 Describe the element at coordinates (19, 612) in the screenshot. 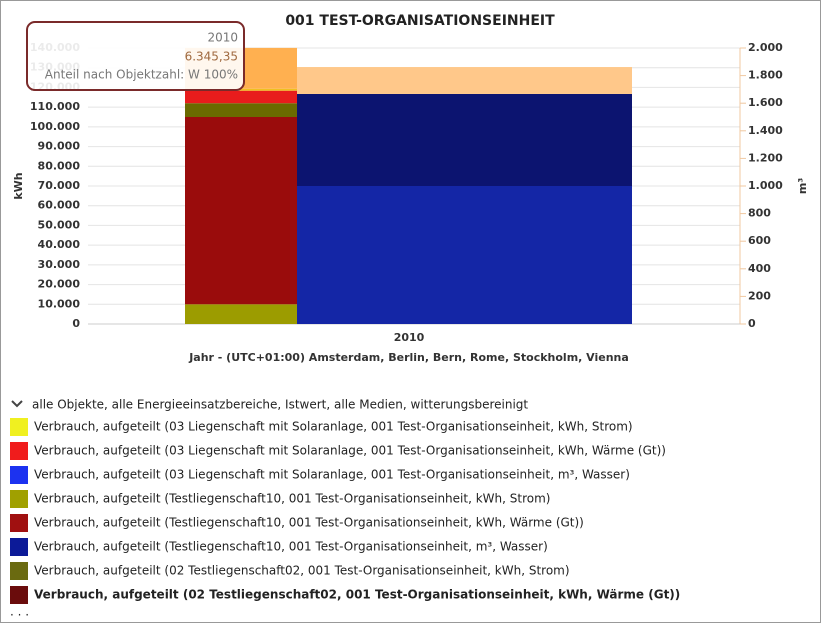

I see `legend-more: . . .` at that location.